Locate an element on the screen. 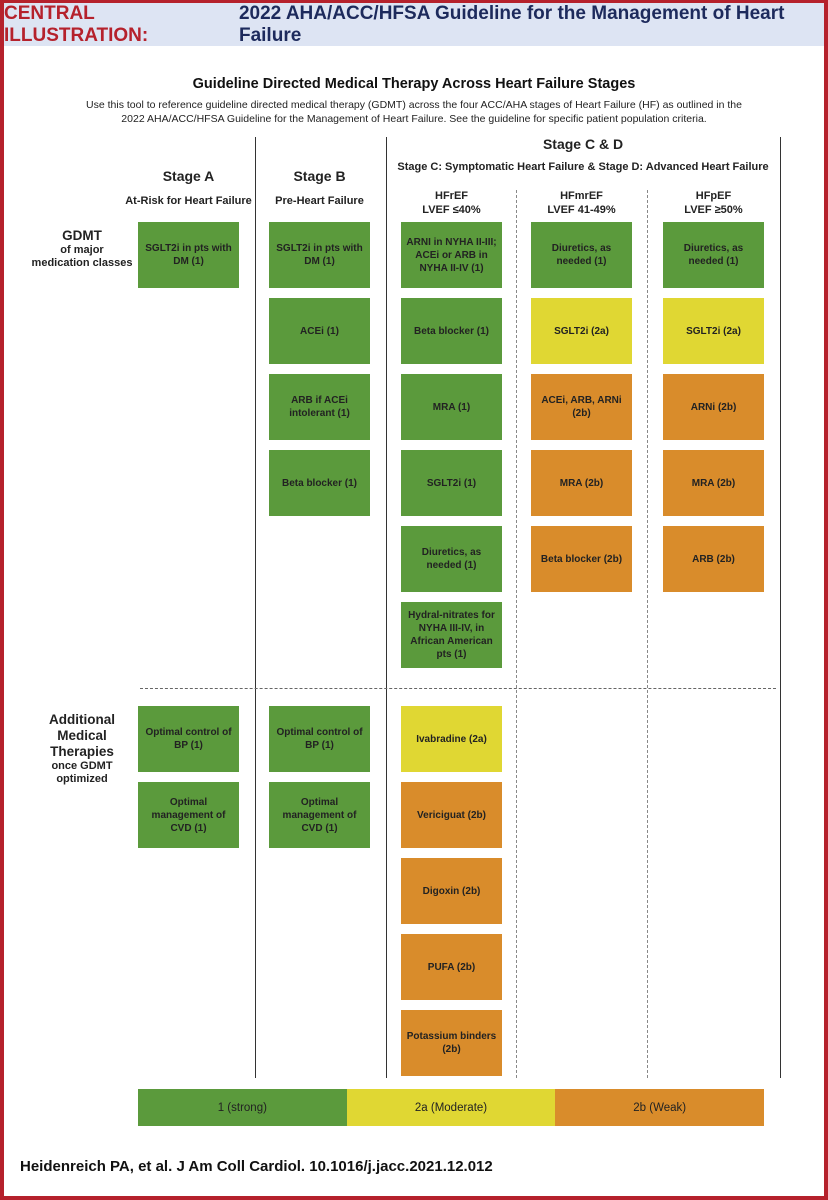 The image size is (828, 1200). column-subtitle: LVEF 41-49% is located at coordinates (581, 210).